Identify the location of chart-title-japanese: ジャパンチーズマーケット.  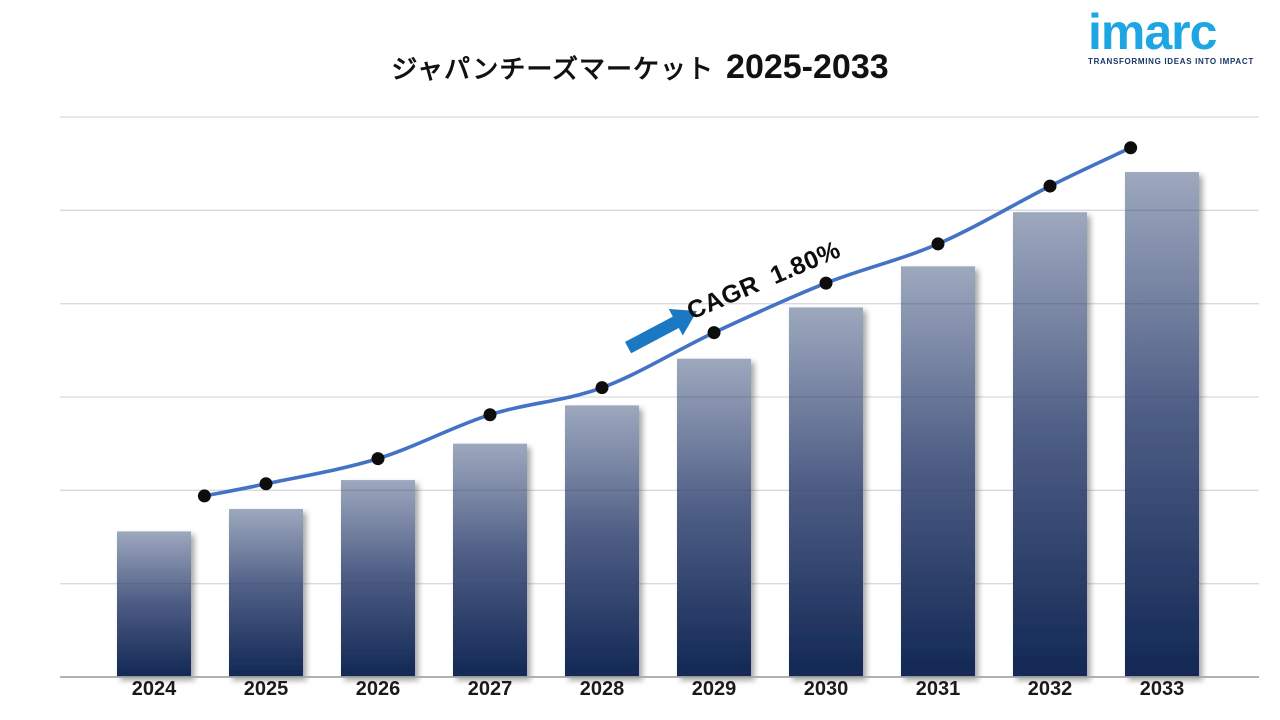
(553, 69).